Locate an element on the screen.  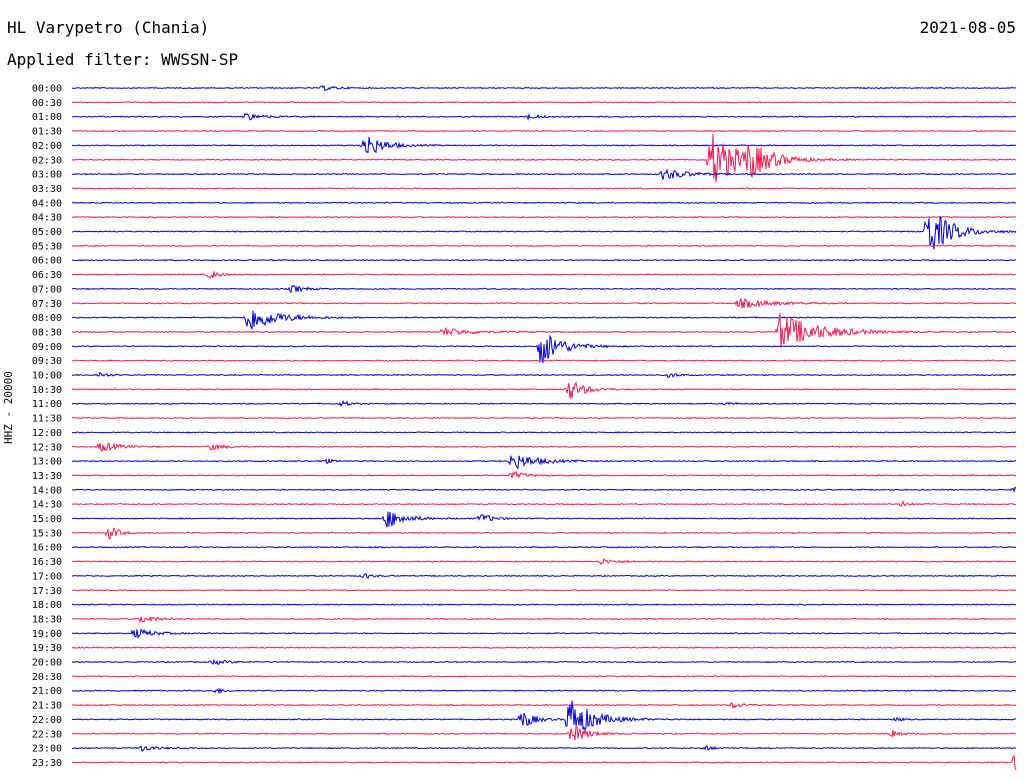
time-label-0700: 07:00 is located at coordinates (47, 289).